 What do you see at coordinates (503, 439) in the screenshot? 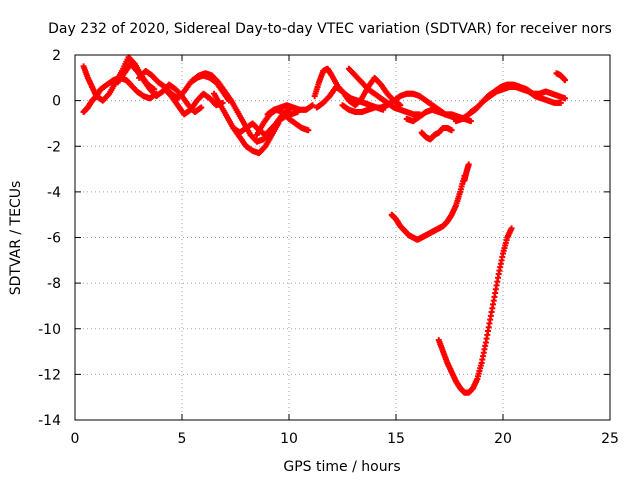
I see `x-tick-label: 20` at bounding box center [503, 439].